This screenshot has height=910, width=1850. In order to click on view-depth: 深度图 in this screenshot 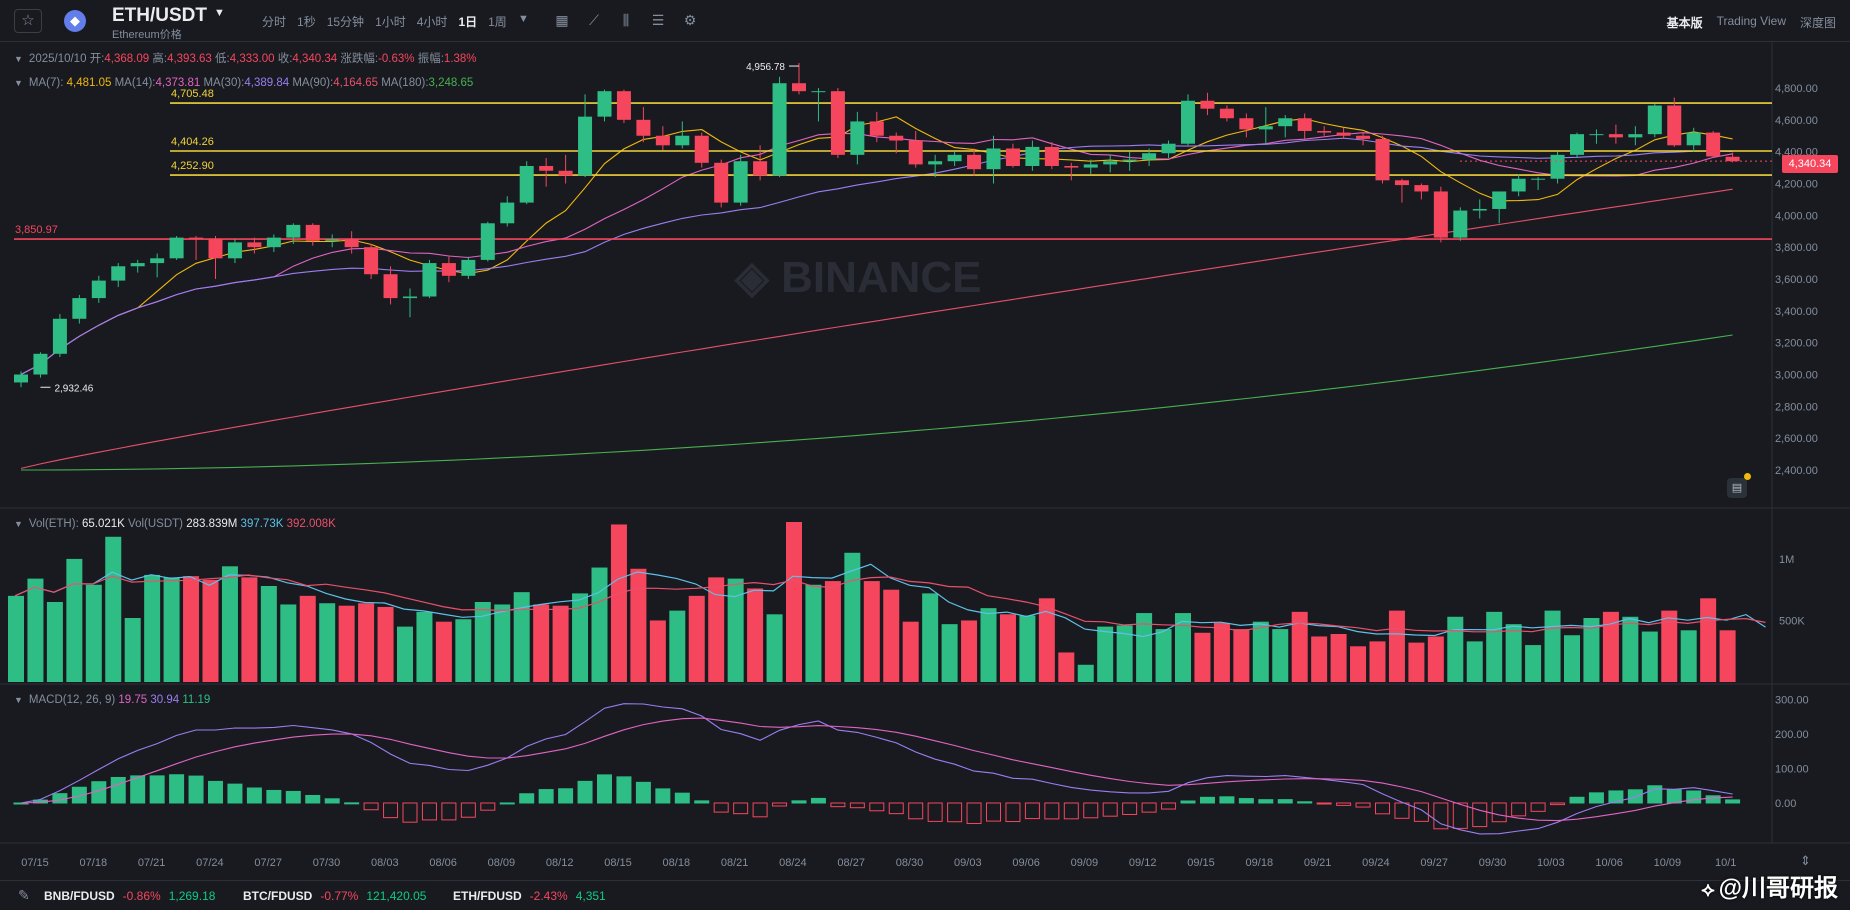, I will do `click(1817, 23)`.